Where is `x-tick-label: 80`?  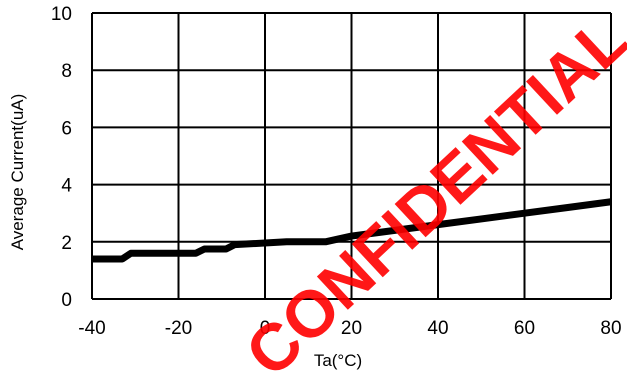
x-tick-label: 80 is located at coordinates (610, 328).